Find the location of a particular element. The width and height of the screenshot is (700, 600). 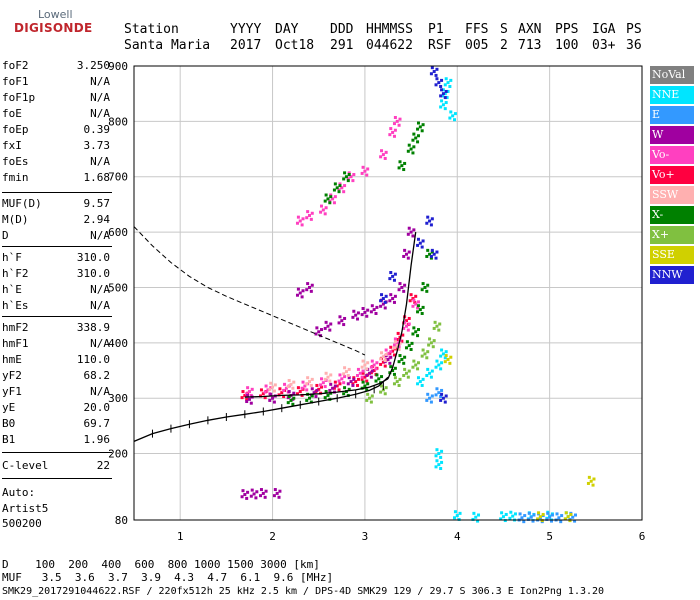

header-value-iga: 03+ is located at coordinates (604, 45).